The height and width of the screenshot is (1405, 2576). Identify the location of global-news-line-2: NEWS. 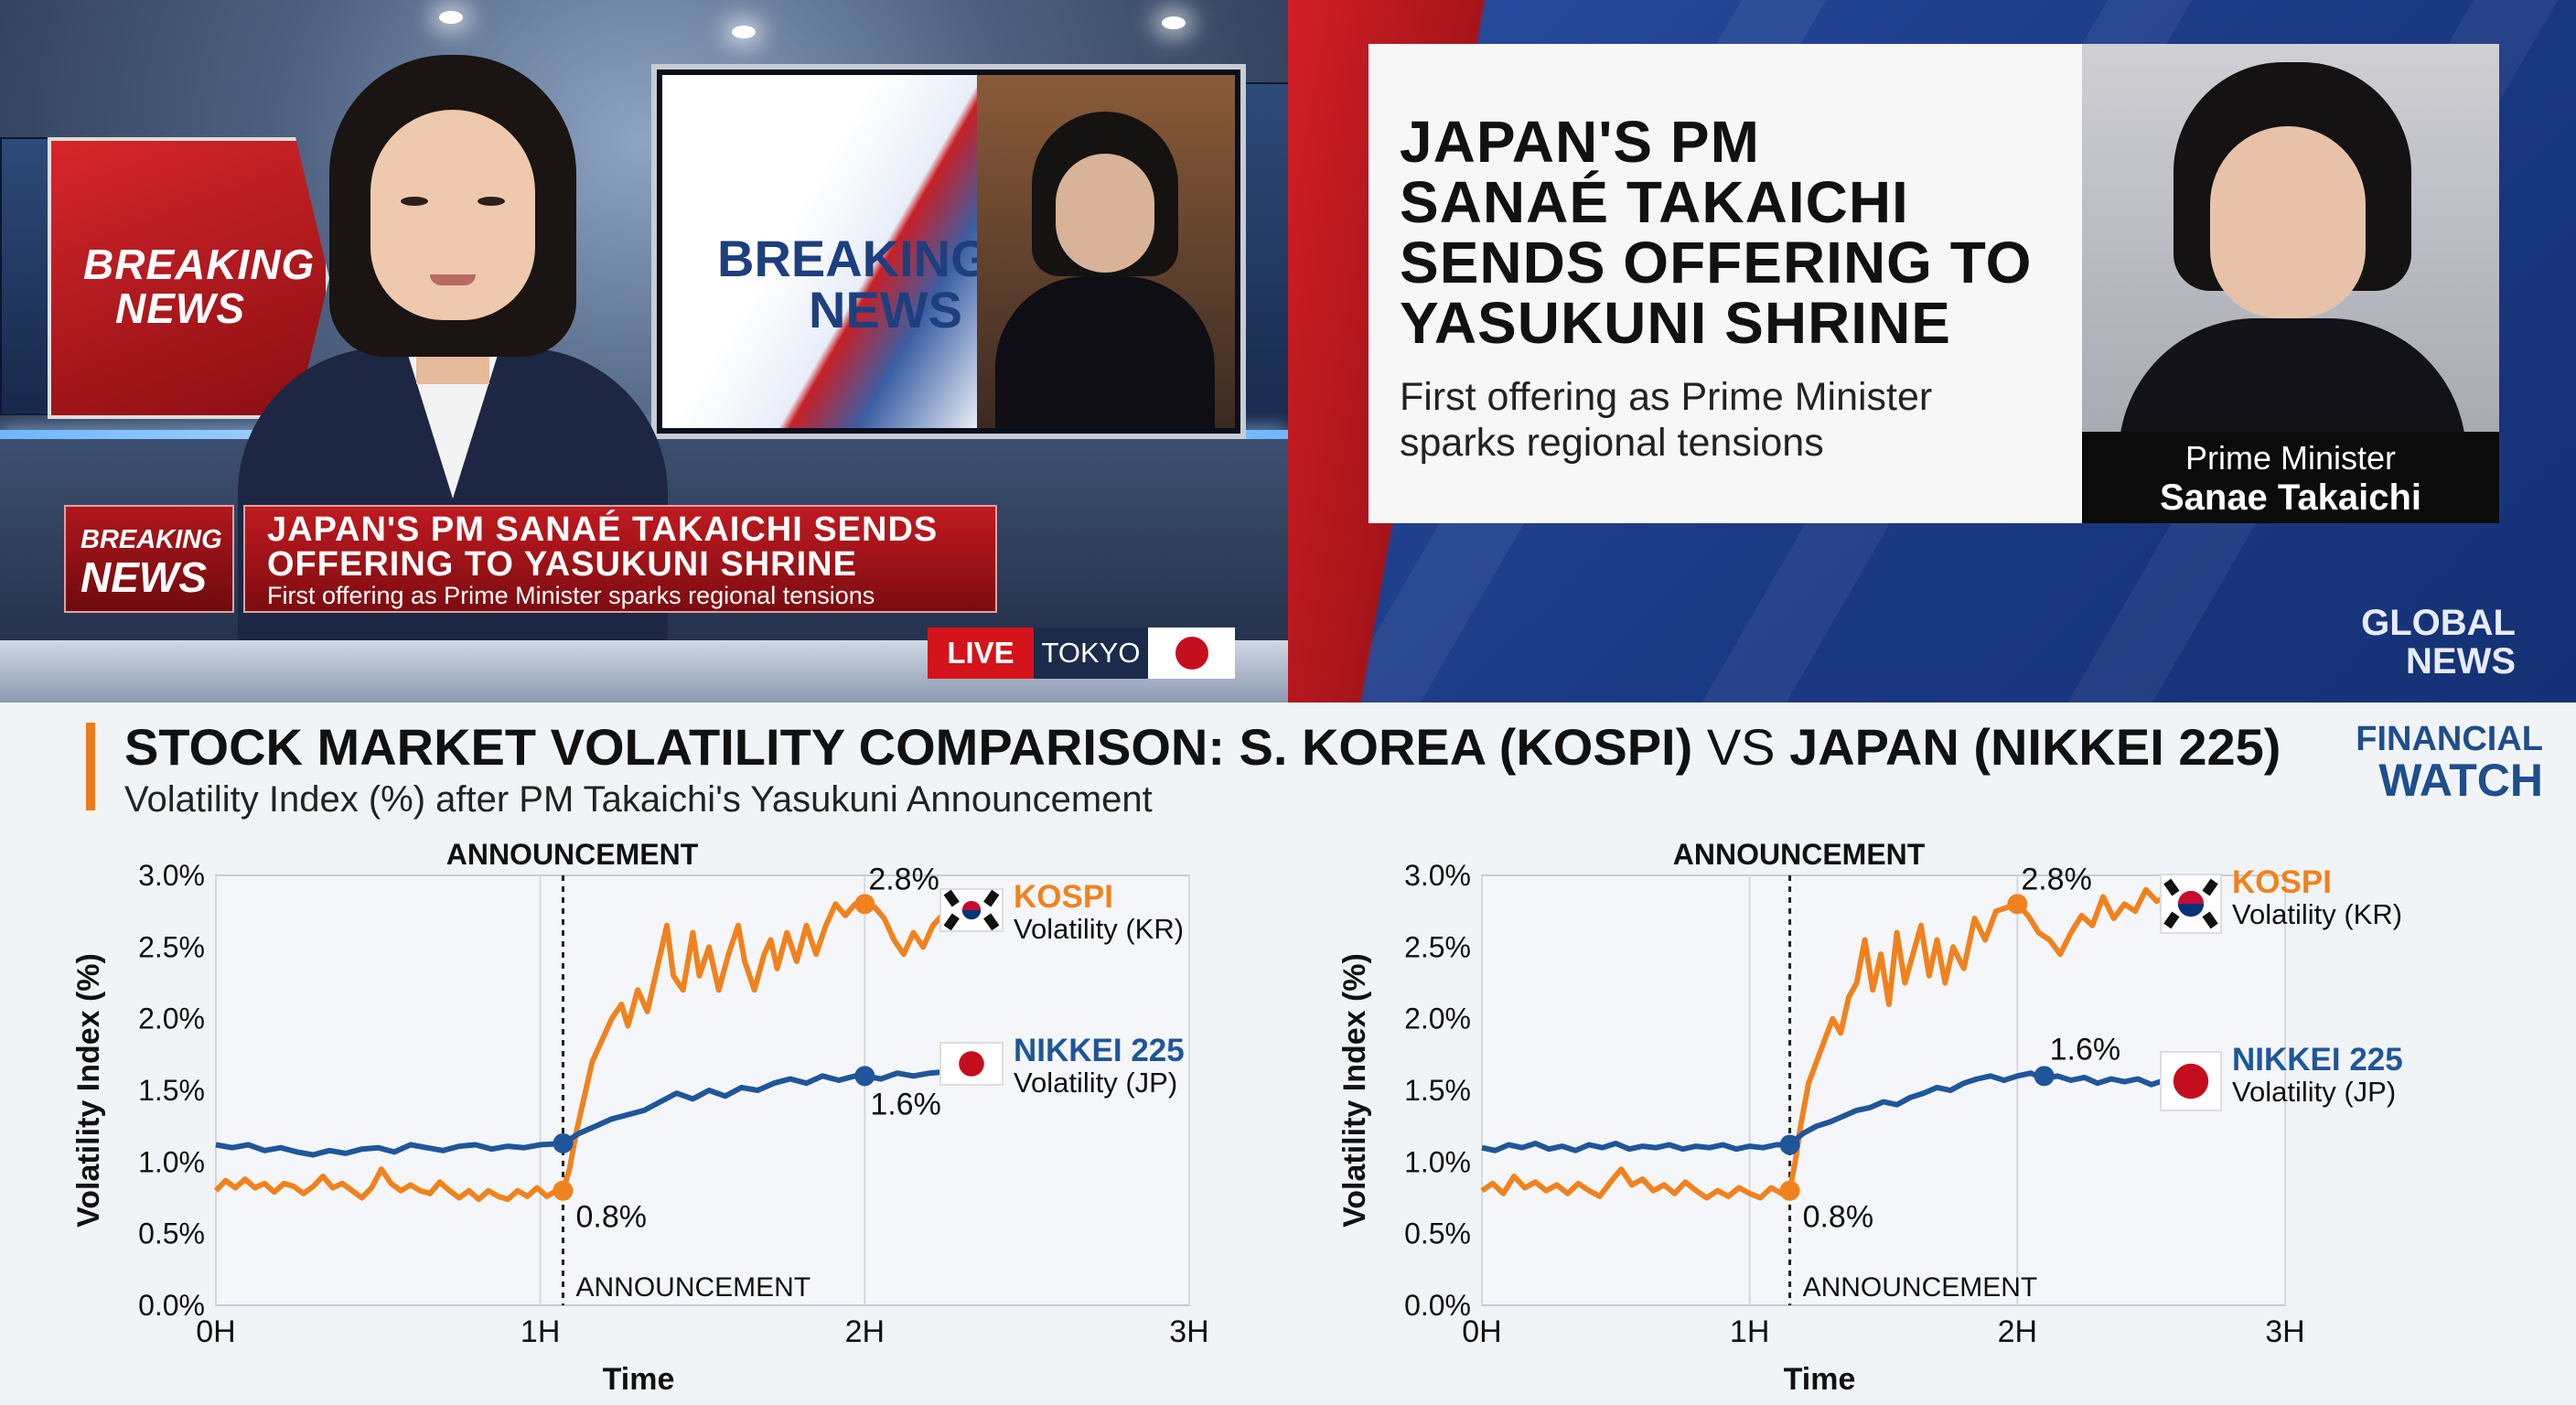
(2461, 661).